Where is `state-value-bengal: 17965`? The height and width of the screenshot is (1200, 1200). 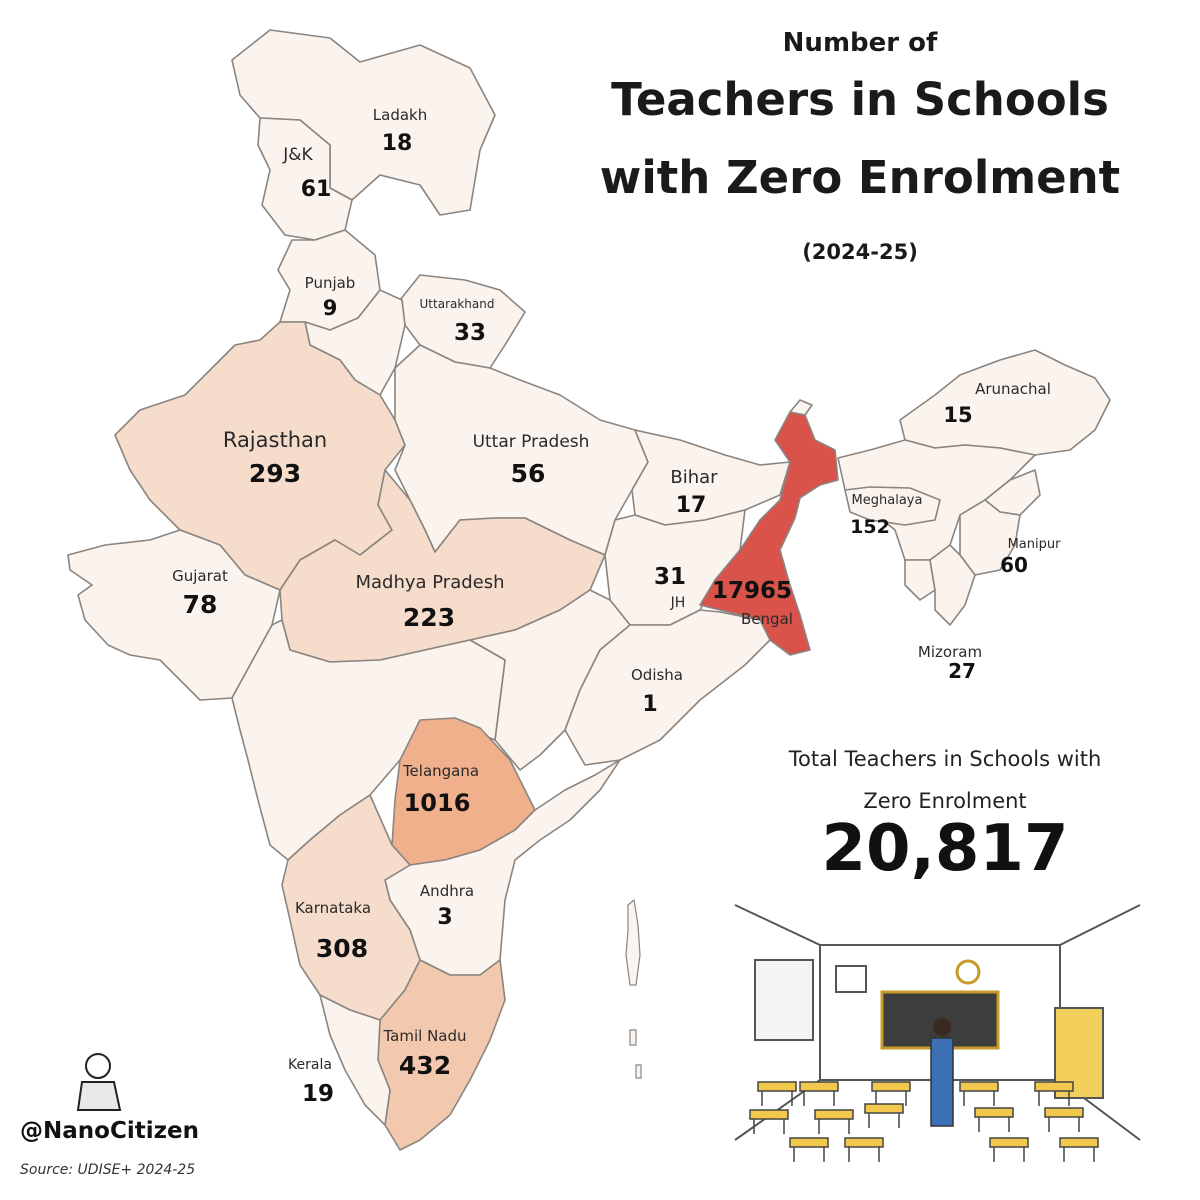
state-value-bengal: 17965 is located at coordinates (752, 591).